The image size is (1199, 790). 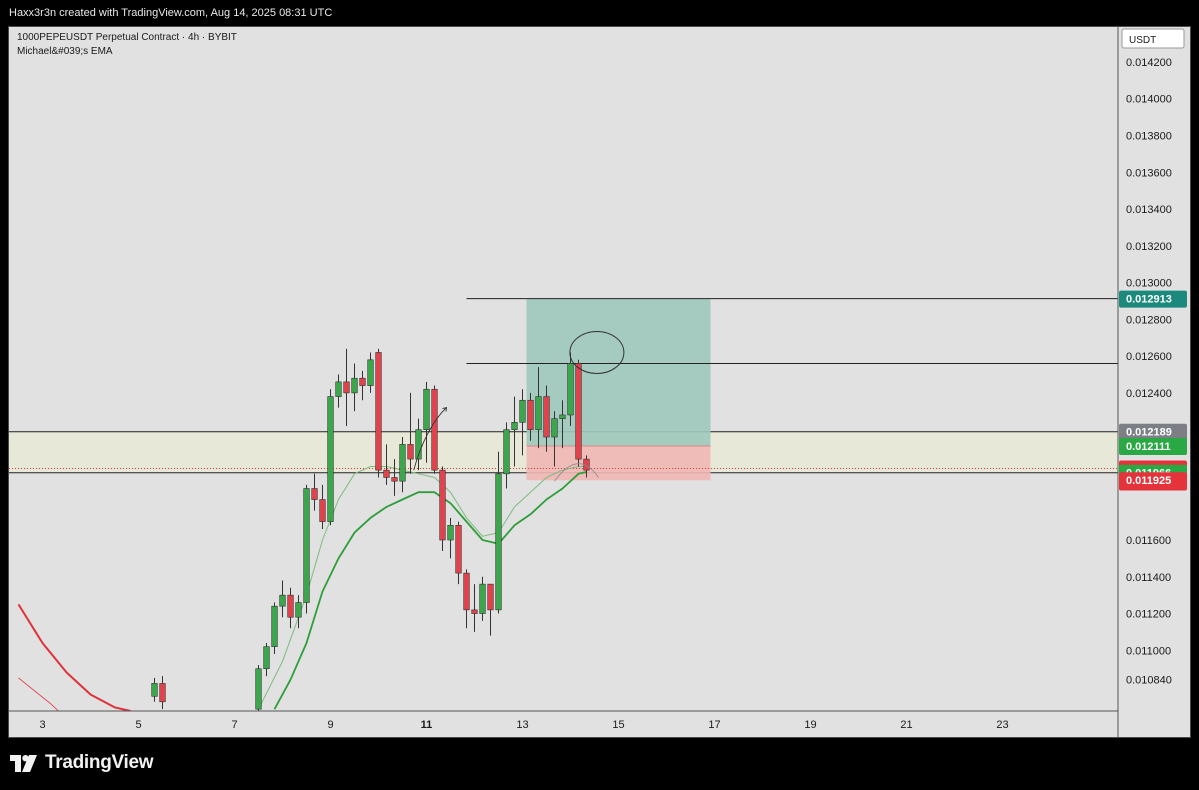 I want to click on drawn-circle, so click(x=597, y=352).